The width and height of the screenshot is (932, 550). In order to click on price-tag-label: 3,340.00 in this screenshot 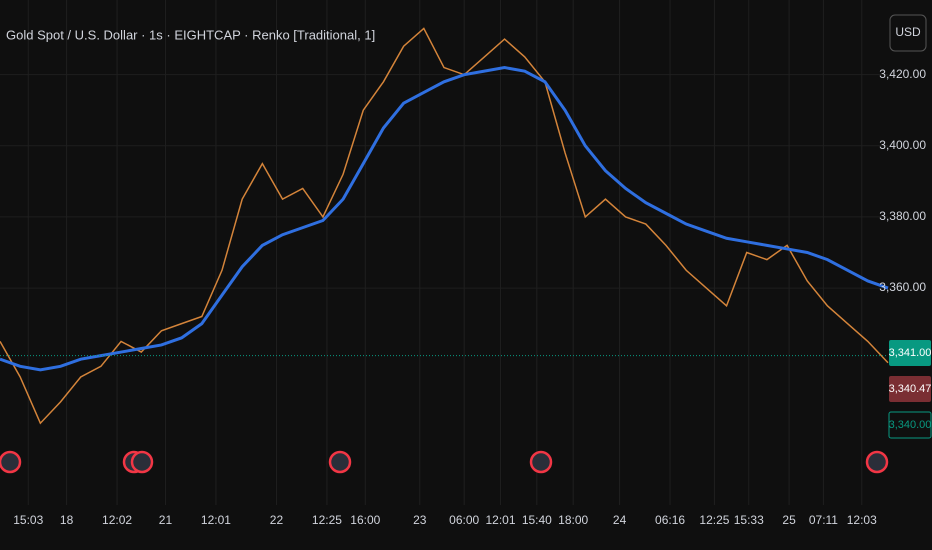, I will do `click(910, 425)`.